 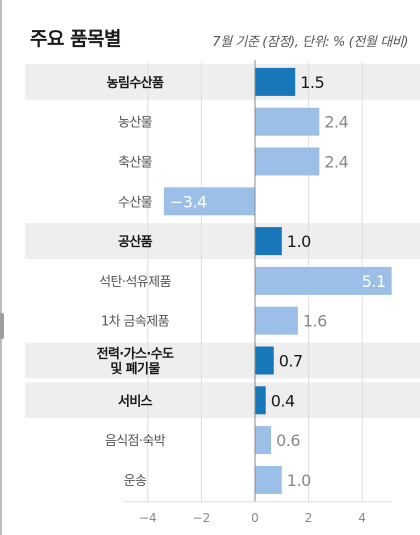 I want to click on value-label: −3.4, so click(x=188, y=201).